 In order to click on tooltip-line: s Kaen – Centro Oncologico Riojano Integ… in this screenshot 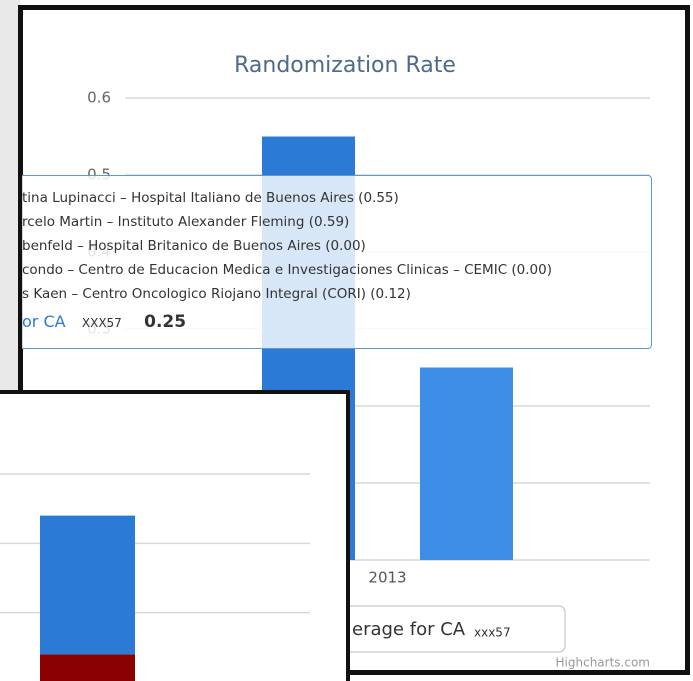, I will do `click(216, 294)`.